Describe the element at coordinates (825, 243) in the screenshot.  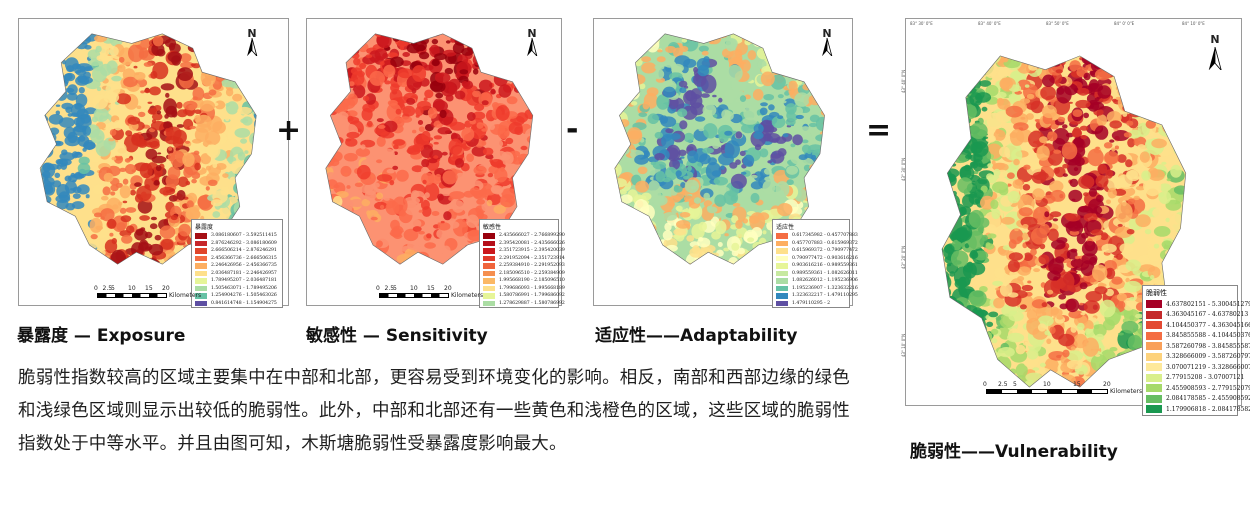
I see `legend-label: 0.457707883 - 0.615969372` at that location.